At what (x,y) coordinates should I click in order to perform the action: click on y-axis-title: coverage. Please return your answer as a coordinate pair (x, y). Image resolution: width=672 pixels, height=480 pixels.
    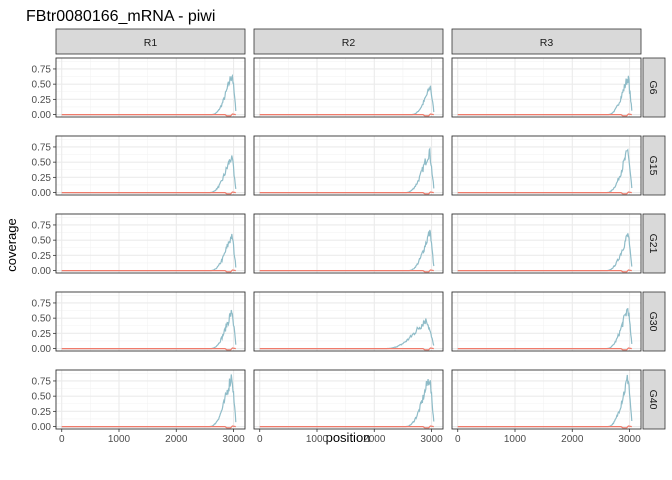
    Looking at the image, I should click on (11, 244).